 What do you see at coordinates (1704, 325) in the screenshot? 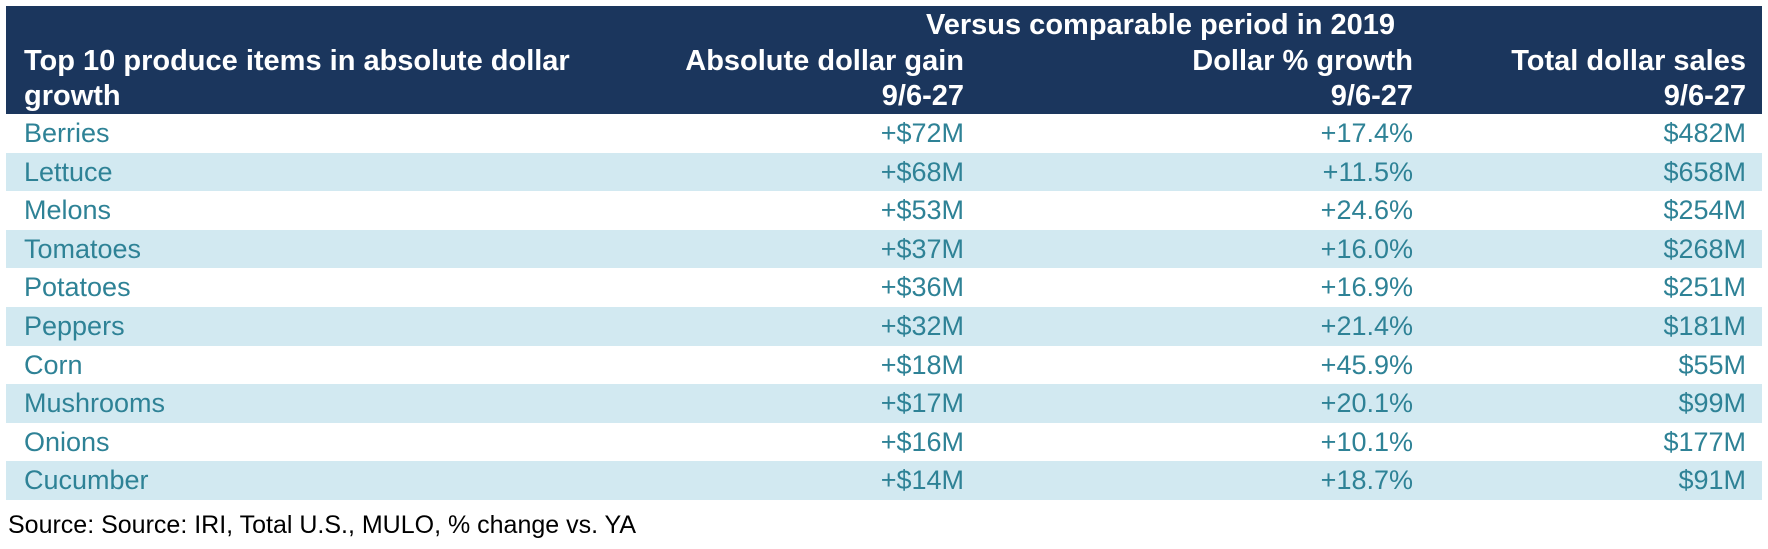
I see `sales-value: $181M` at bounding box center [1704, 325].